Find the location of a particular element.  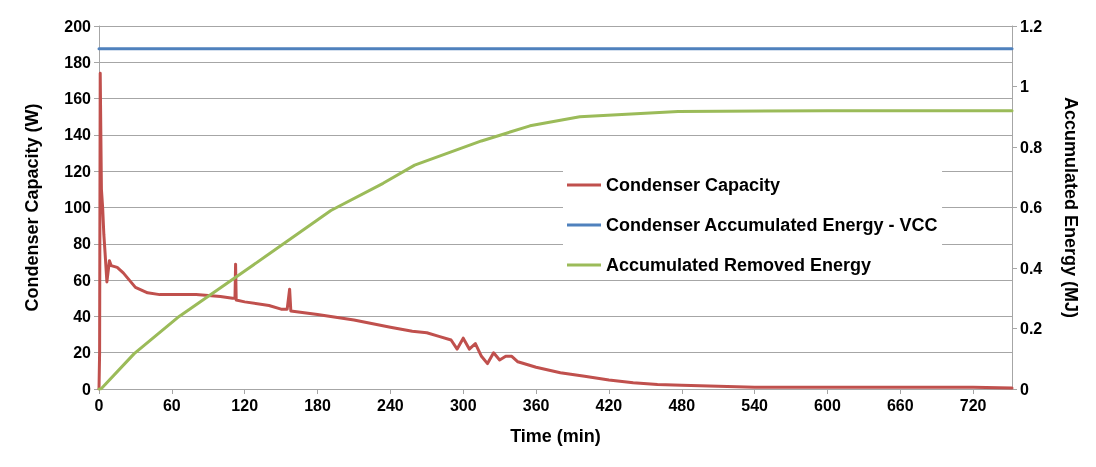

x-tick-label: 120 is located at coordinates (245, 405).